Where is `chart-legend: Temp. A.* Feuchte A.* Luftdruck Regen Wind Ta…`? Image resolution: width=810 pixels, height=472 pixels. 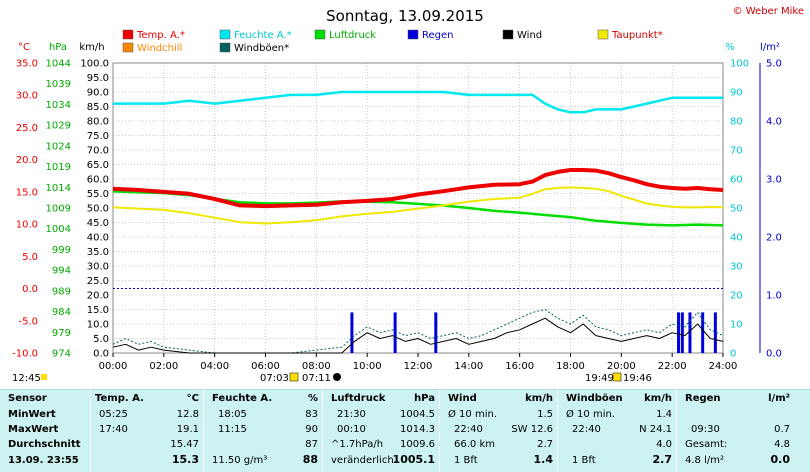 chart-legend: Temp. A.* Feuchte A.* Luftdruck Regen Wind Ta… is located at coordinates (392, 41).